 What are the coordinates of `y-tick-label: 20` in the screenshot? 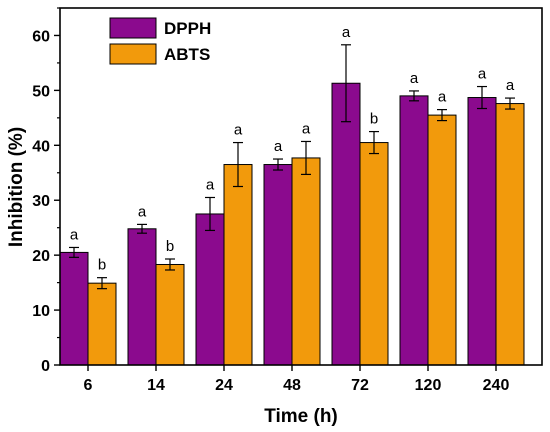 It's located at (41, 256).